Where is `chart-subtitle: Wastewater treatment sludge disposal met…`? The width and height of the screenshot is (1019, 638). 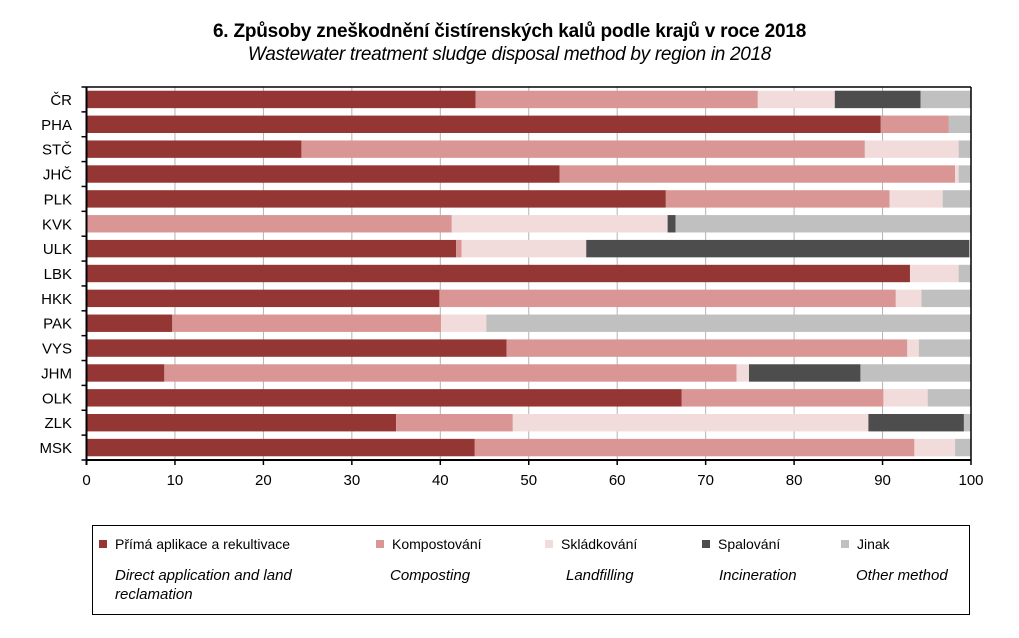 chart-subtitle: Wastewater treatment sludge disposal met… is located at coordinates (509, 54).